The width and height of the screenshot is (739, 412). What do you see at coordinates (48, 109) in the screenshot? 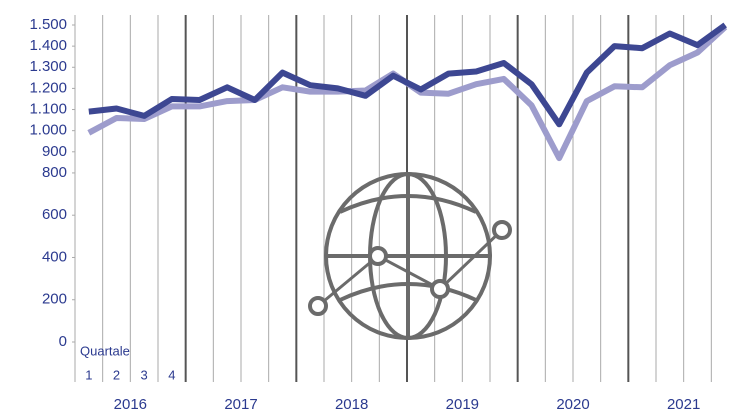
I see `y-tick-label: 1.100` at bounding box center [48, 109].